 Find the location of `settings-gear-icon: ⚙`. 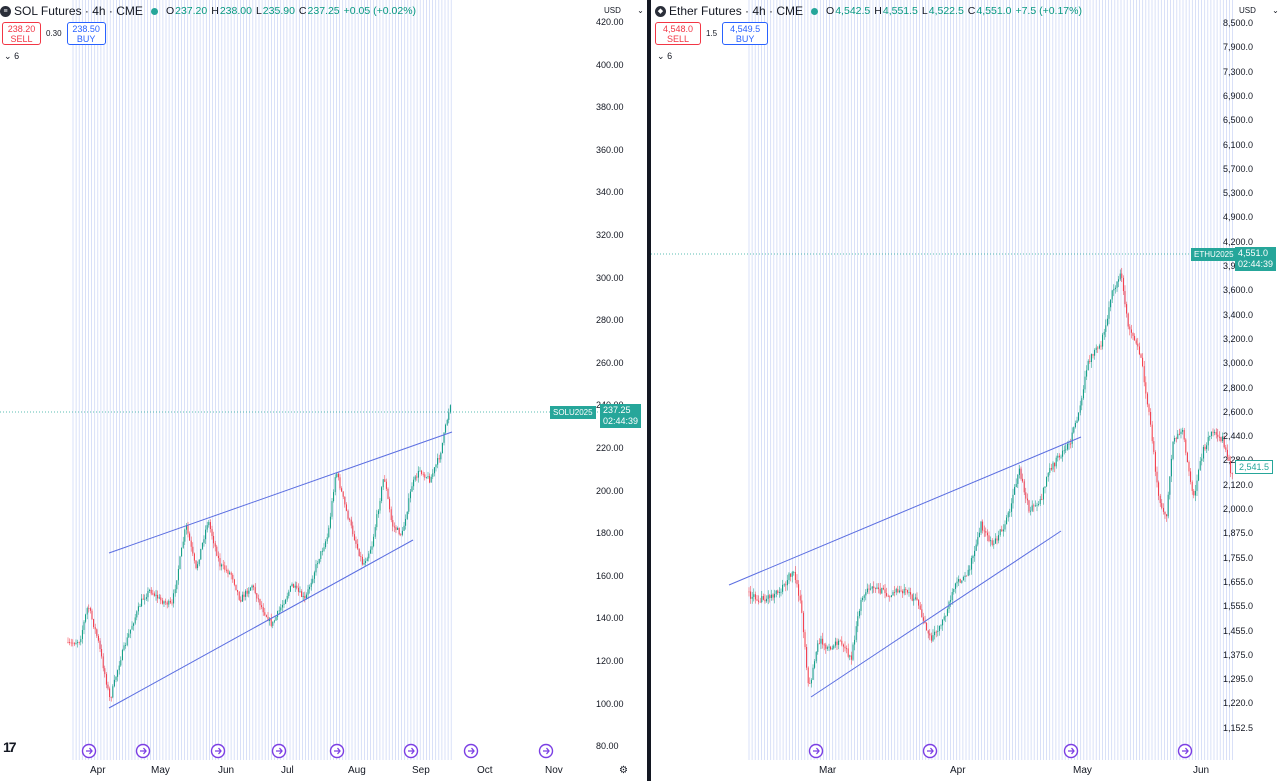

settings-gear-icon: ⚙ is located at coordinates (623, 770).